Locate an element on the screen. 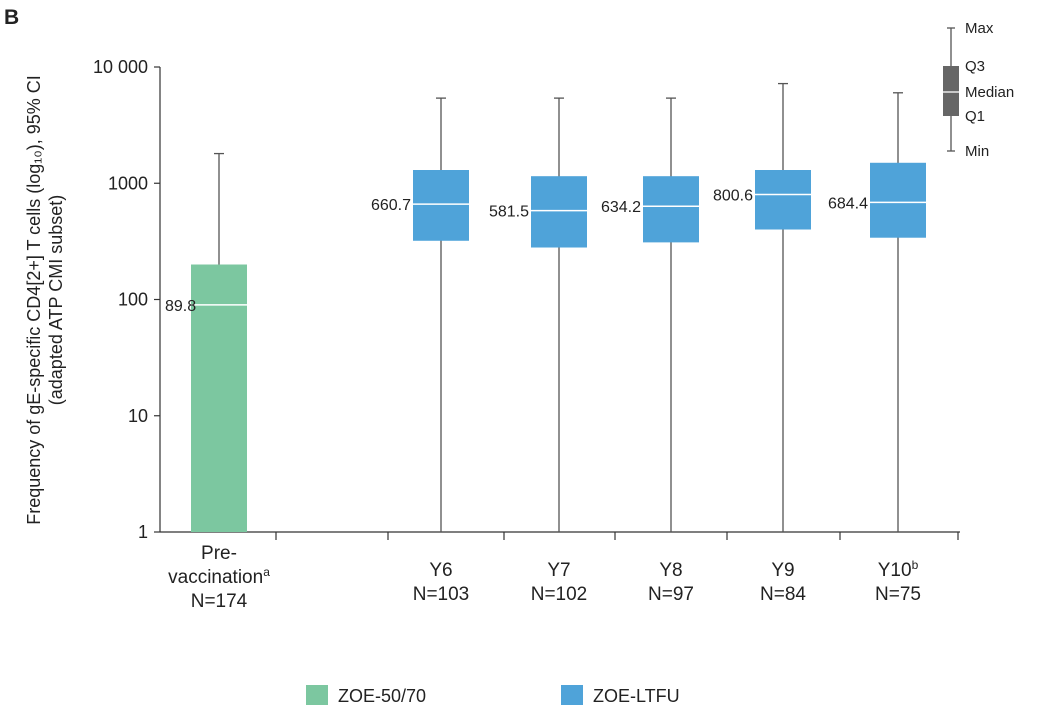 This screenshot has height=709, width=1045. x-category-label: N=97 is located at coordinates (671, 594).